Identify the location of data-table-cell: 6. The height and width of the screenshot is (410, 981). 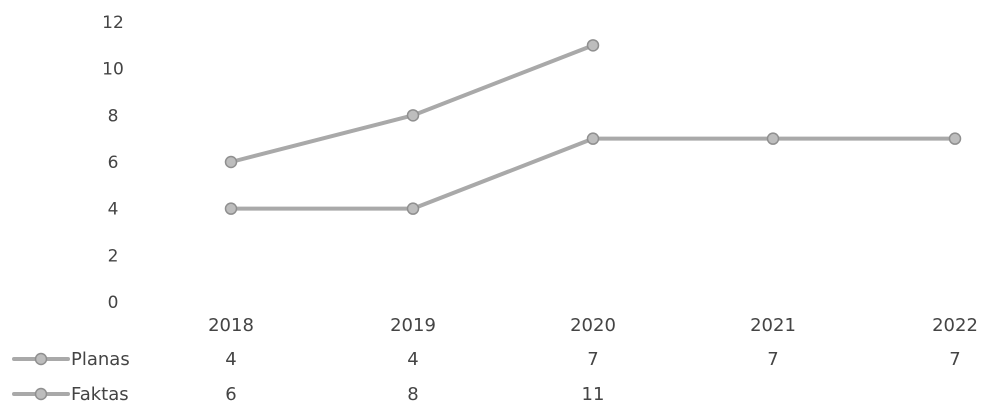
(230, 394).